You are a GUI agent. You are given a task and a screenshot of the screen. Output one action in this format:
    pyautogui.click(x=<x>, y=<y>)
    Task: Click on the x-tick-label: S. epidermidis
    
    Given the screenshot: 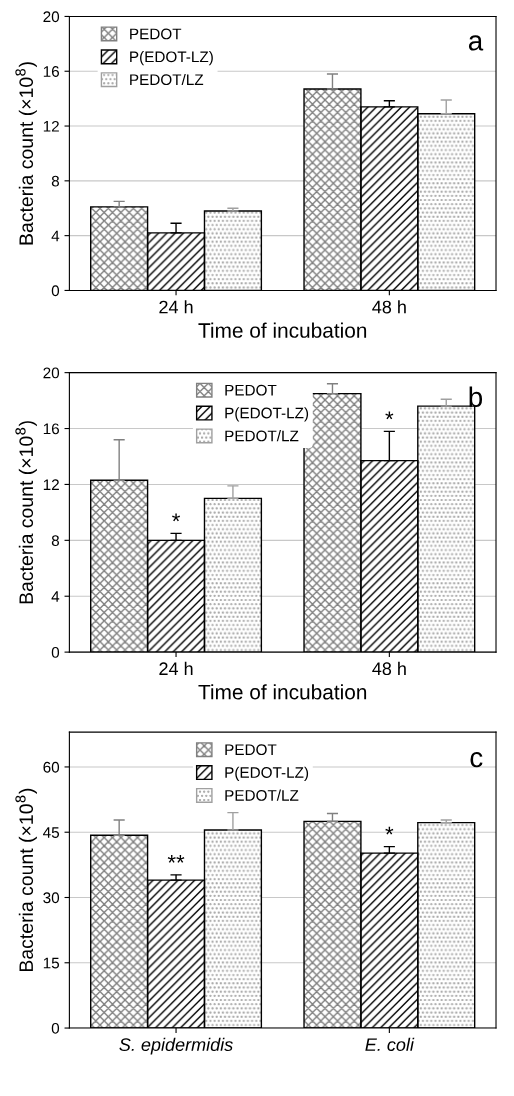 What is the action you would take?
    pyautogui.click(x=176, y=1046)
    